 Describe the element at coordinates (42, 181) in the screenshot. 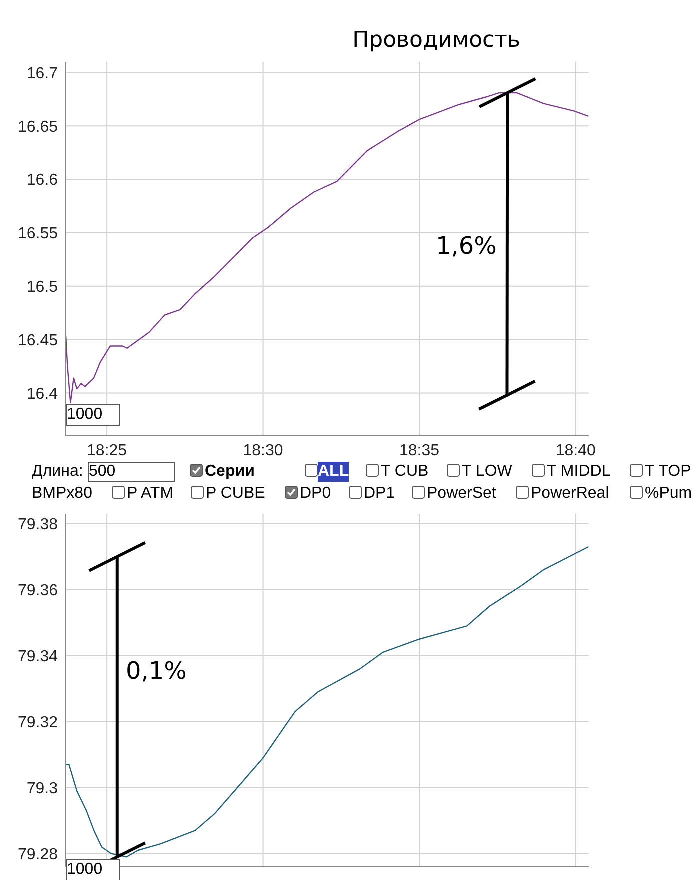

I see `y-tick-label: 16.6` at that location.